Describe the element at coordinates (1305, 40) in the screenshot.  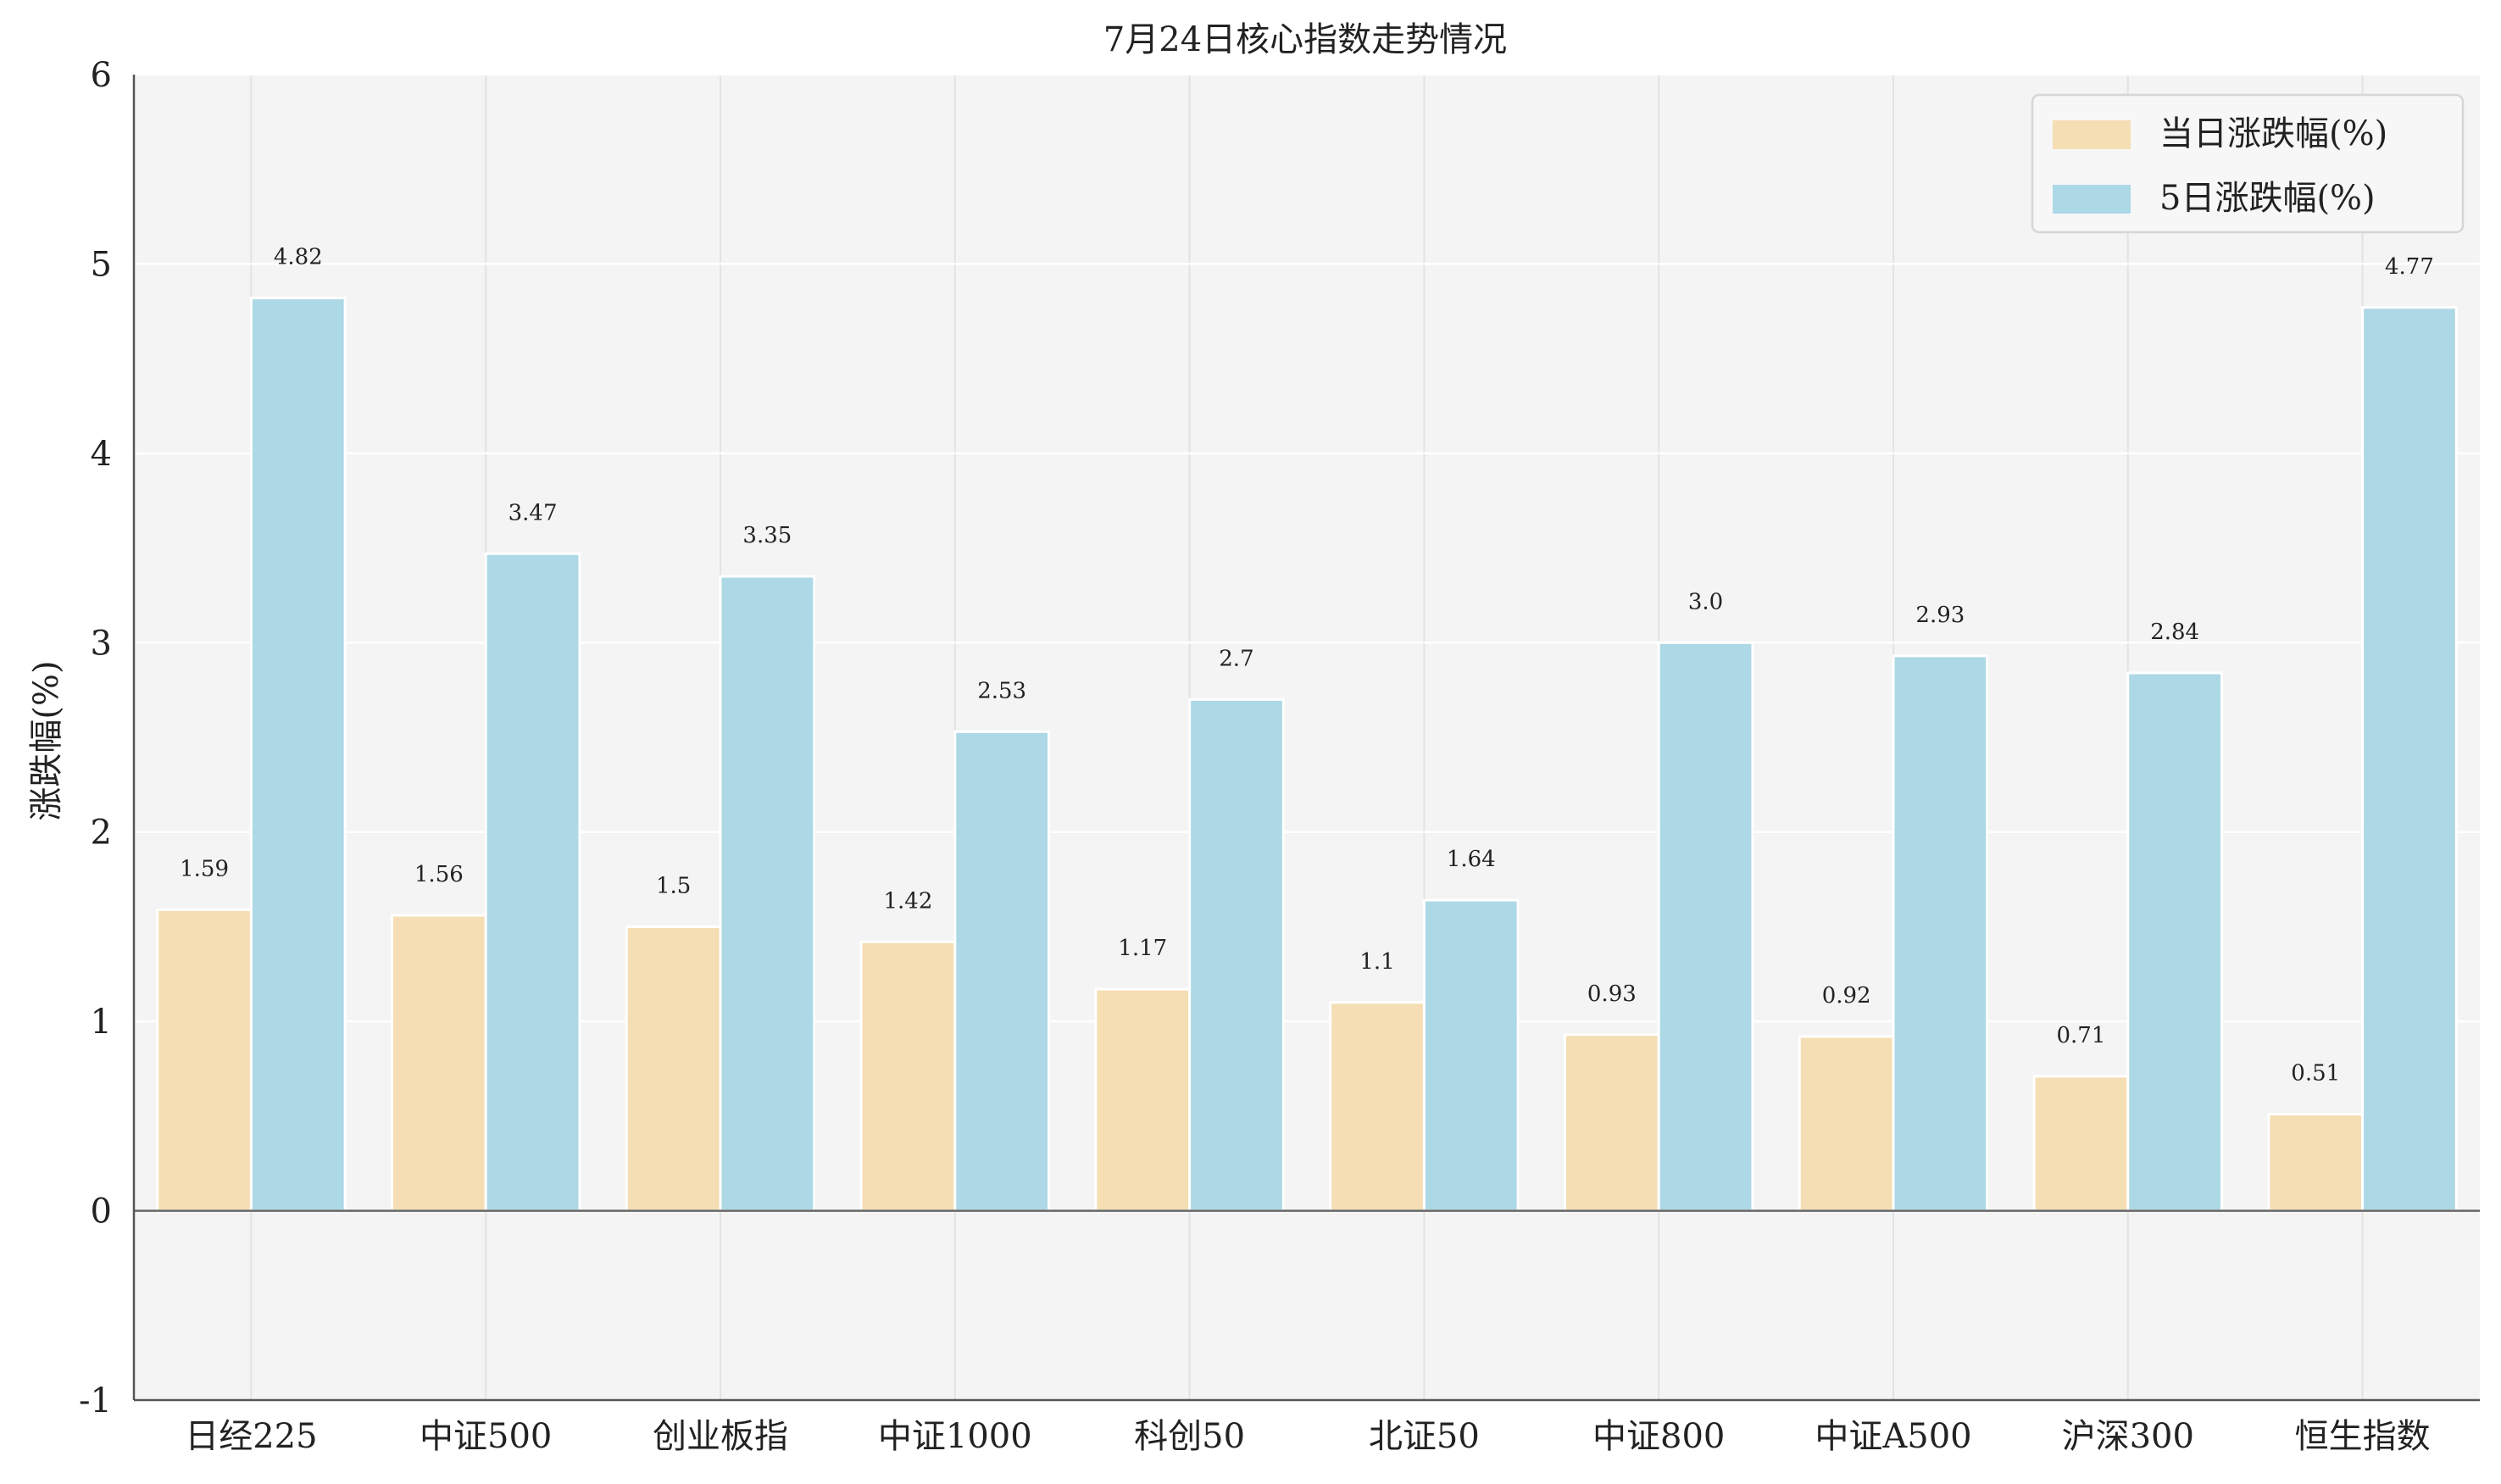
I see `chart-title: 7月24日核心指数走势情况` at that location.